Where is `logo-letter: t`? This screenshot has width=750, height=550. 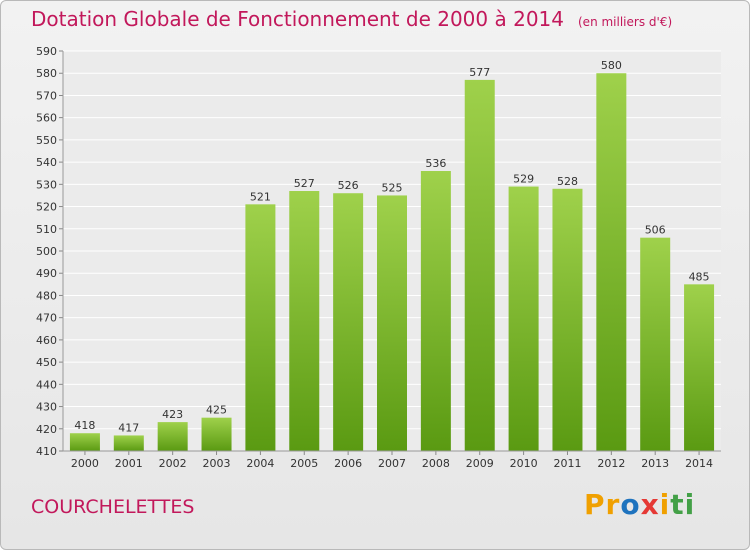
logo-letter: t is located at coordinates (677, 504).